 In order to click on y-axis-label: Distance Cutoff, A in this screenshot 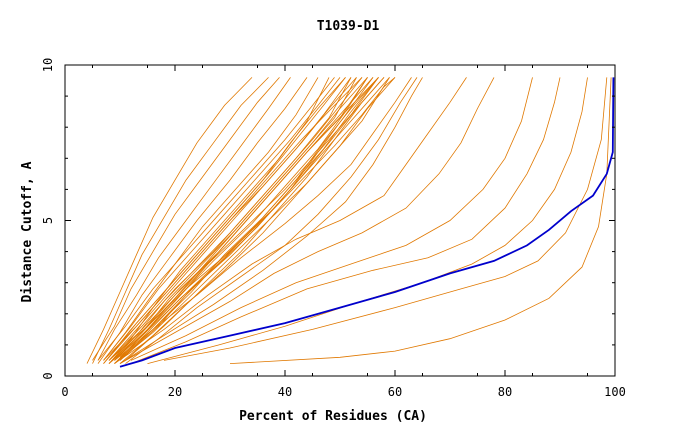, I will do `click(27, 231)`.